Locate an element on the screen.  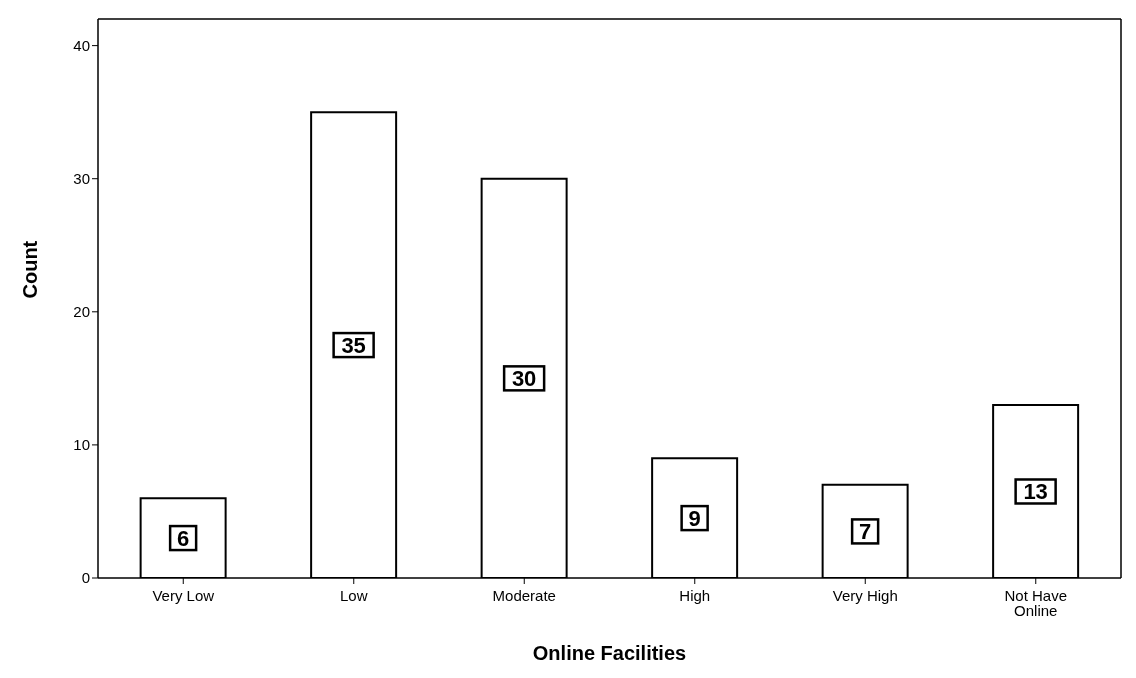
x-tick-label: Very High is located at coordinates (865, 595).